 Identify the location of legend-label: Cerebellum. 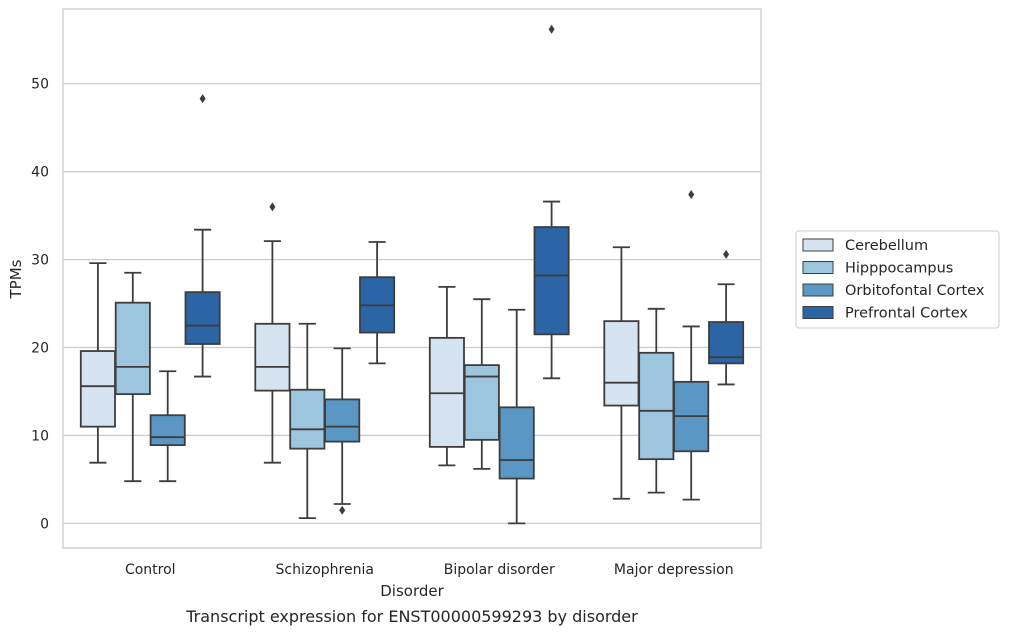
(886, 246).